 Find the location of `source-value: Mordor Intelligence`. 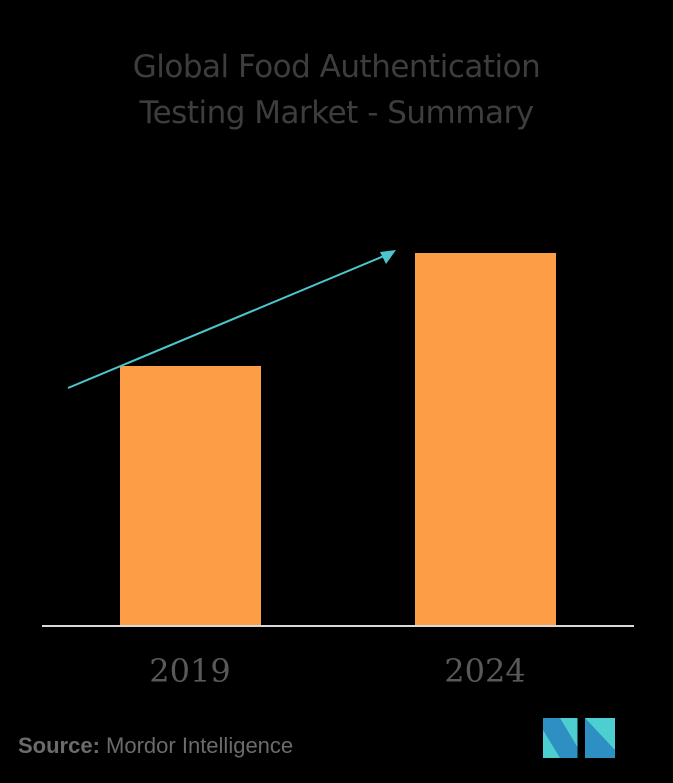

source-value: Mordor Intelligence is located at coordinates (200, 745).